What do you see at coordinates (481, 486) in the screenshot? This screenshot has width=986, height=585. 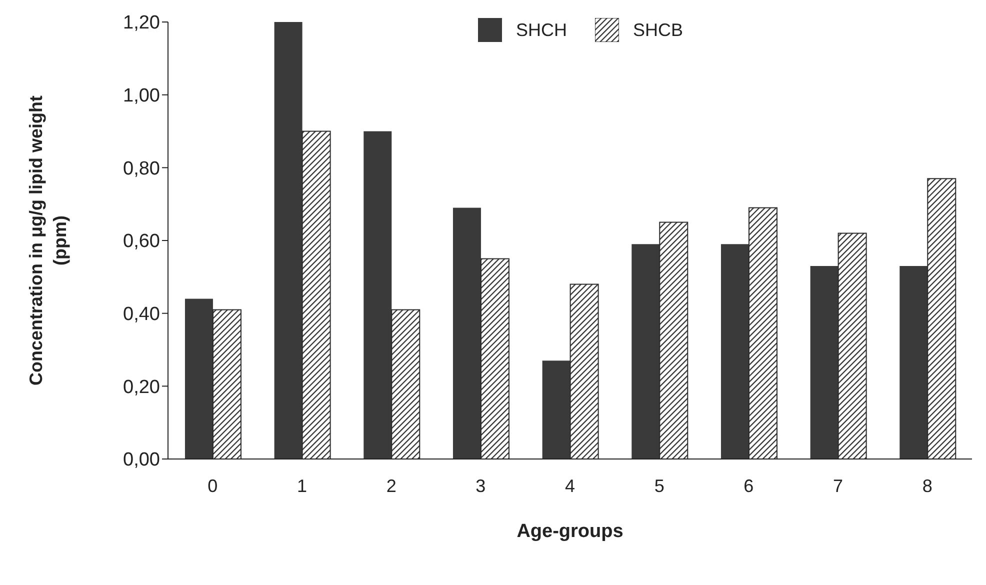 I see `x-tick-label: 3` at bounding box center [481, 486].